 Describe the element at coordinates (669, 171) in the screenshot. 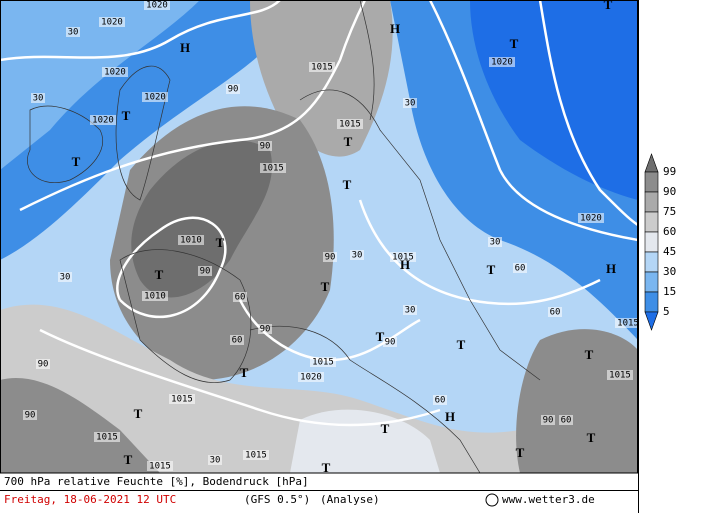

I see `colorbar-label: 99` at that location.